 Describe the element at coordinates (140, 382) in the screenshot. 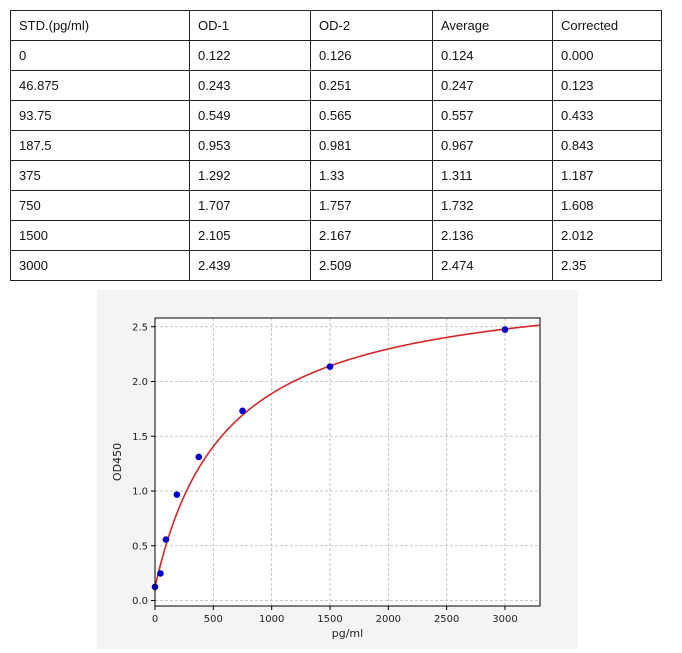

I see `y-tick-label: 2.0` at that location.